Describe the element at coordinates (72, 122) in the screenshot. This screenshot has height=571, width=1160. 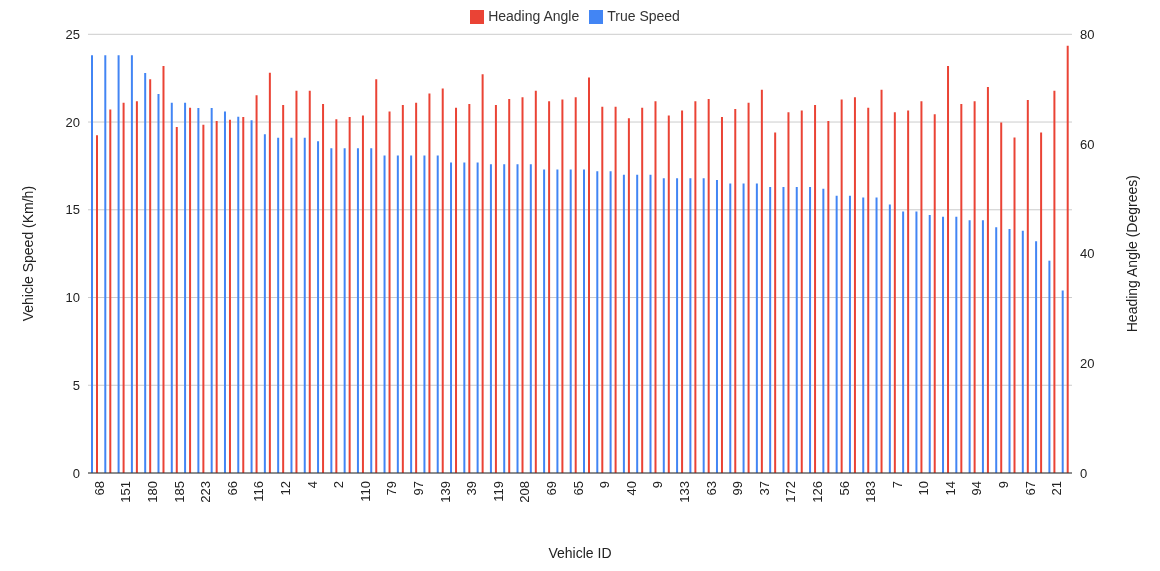
I see `y-tick-label: 20` at that location.